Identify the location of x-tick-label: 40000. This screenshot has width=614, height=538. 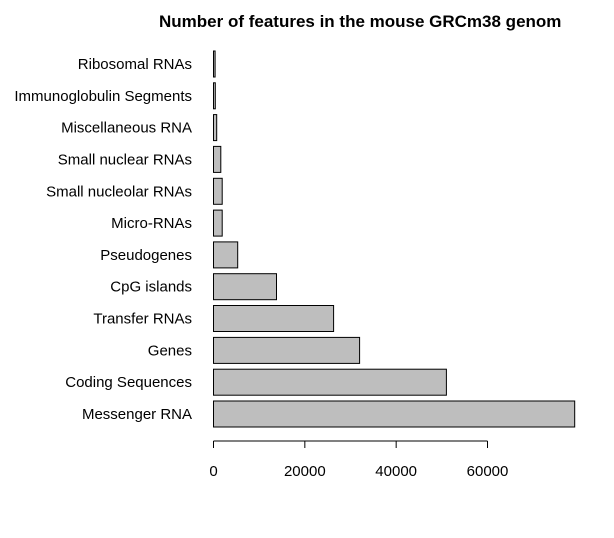
(396, 471).